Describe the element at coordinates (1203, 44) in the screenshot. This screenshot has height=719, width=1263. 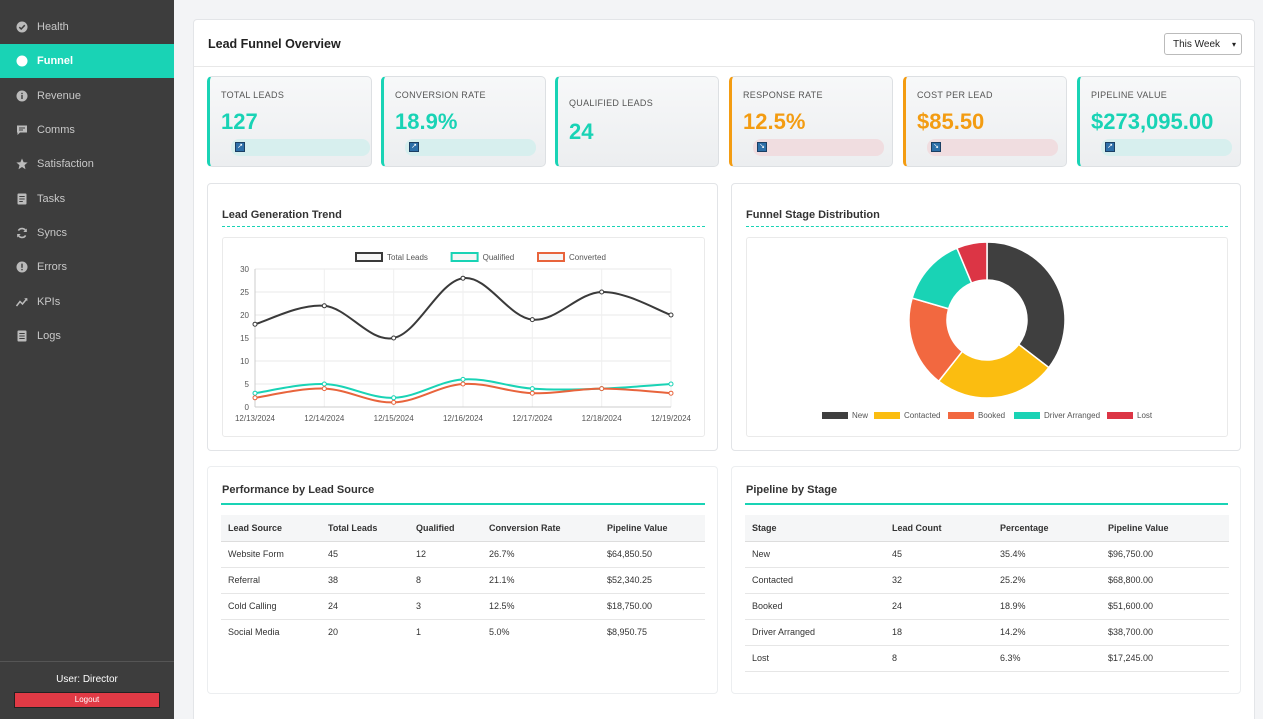
I see `period-select: This Week ▾` at that location.